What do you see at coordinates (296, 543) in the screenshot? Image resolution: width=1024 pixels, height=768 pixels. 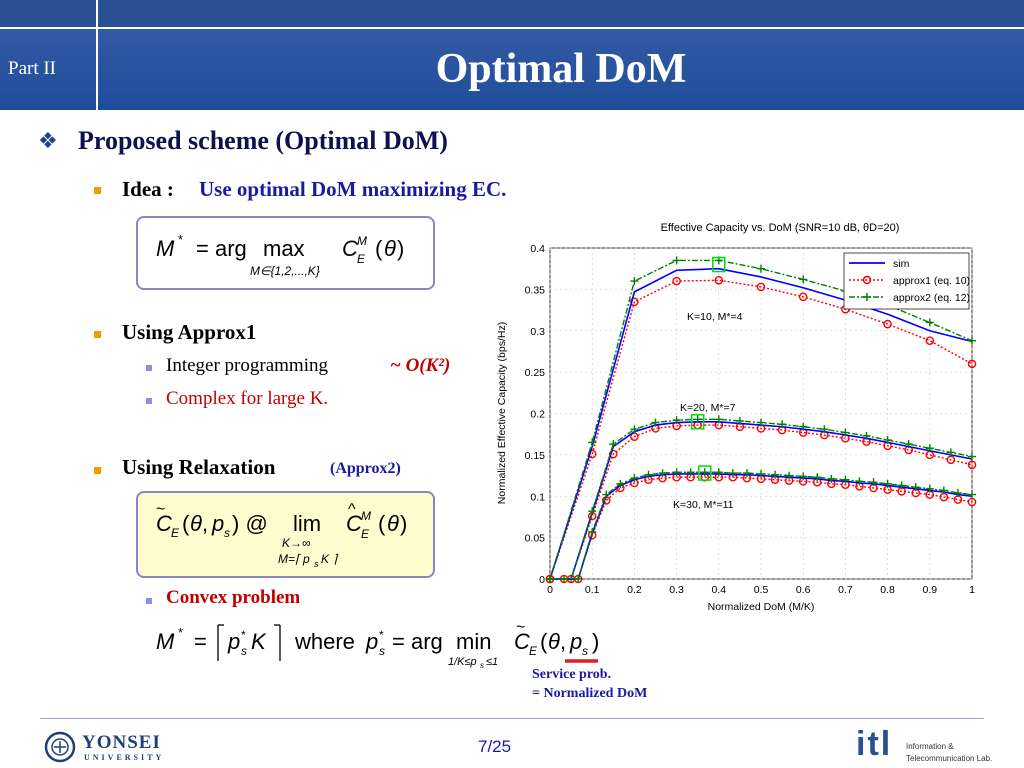 I see `svg-text: K→∞` at bounding box center [296, 543].